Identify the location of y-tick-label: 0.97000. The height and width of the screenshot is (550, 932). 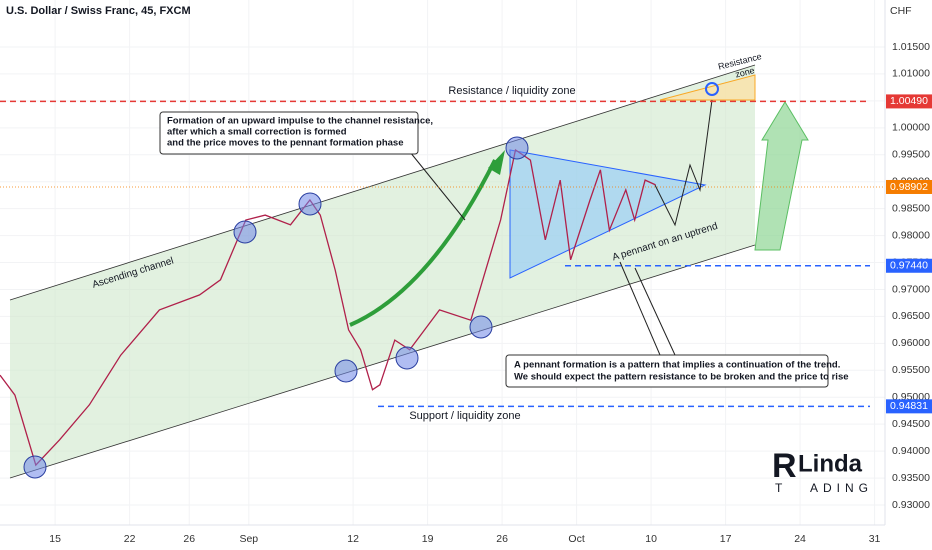
(911, 289).